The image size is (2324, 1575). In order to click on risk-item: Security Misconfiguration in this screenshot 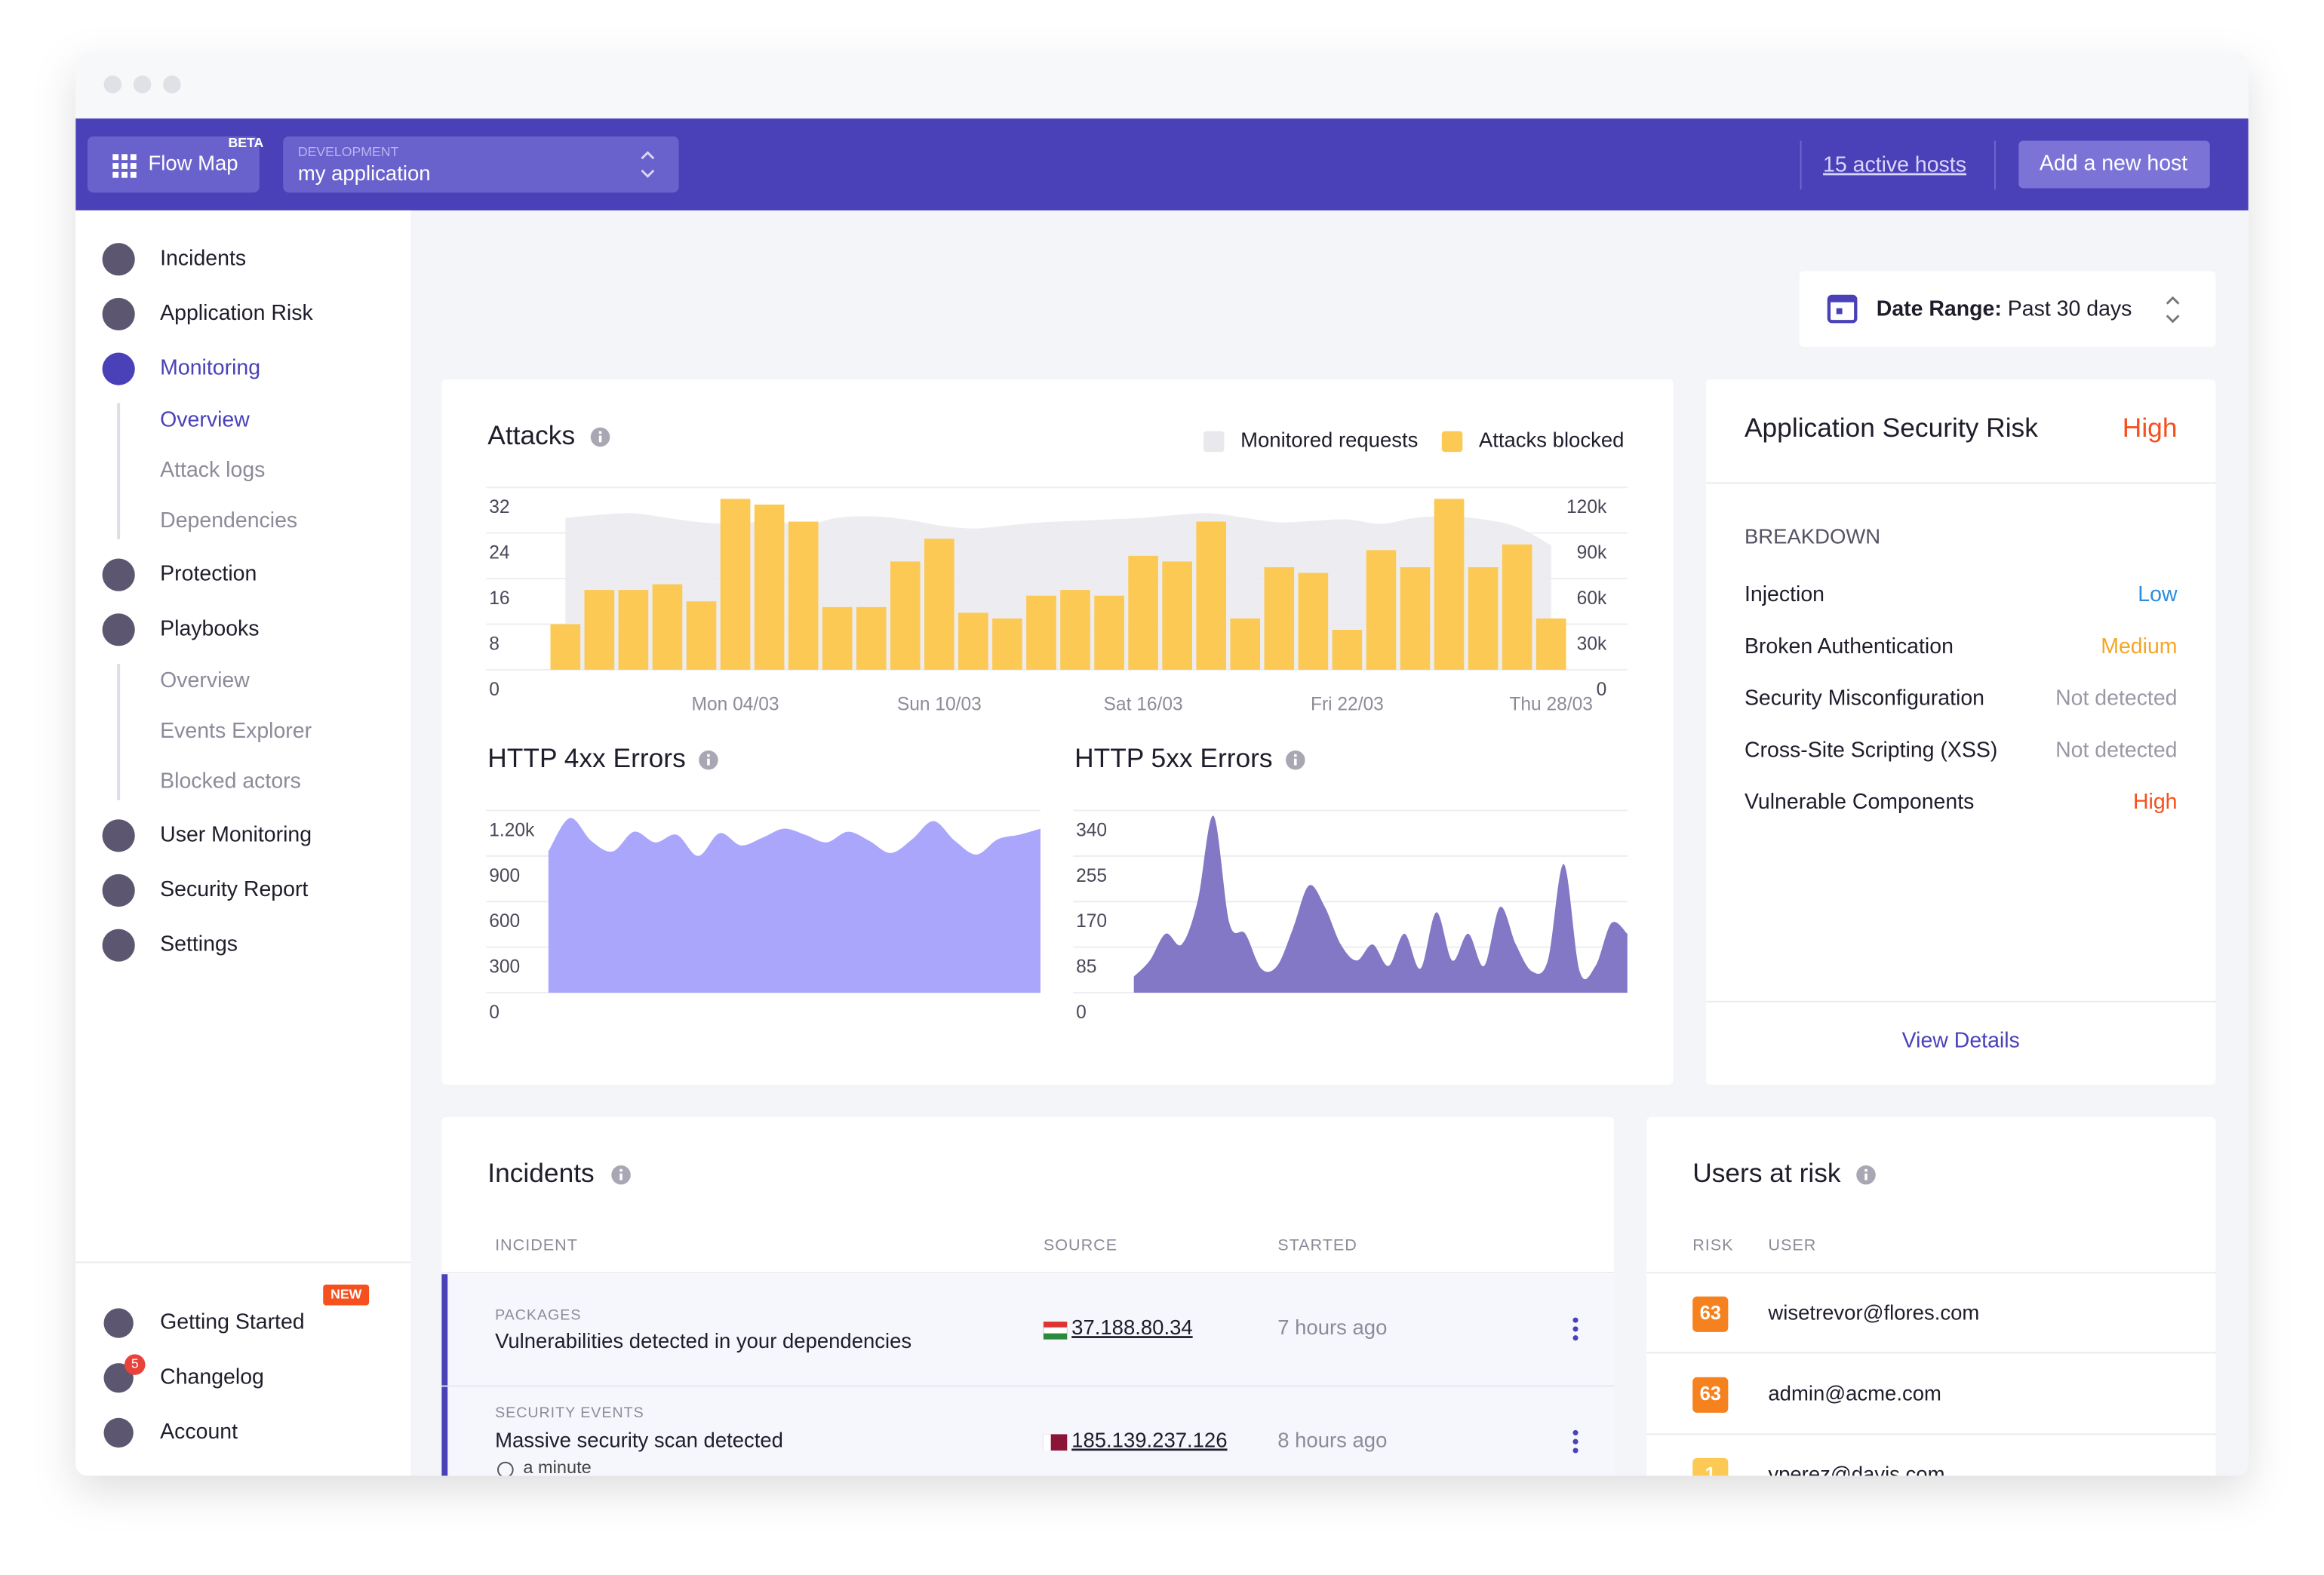, I will do `click(1864, 698)`.